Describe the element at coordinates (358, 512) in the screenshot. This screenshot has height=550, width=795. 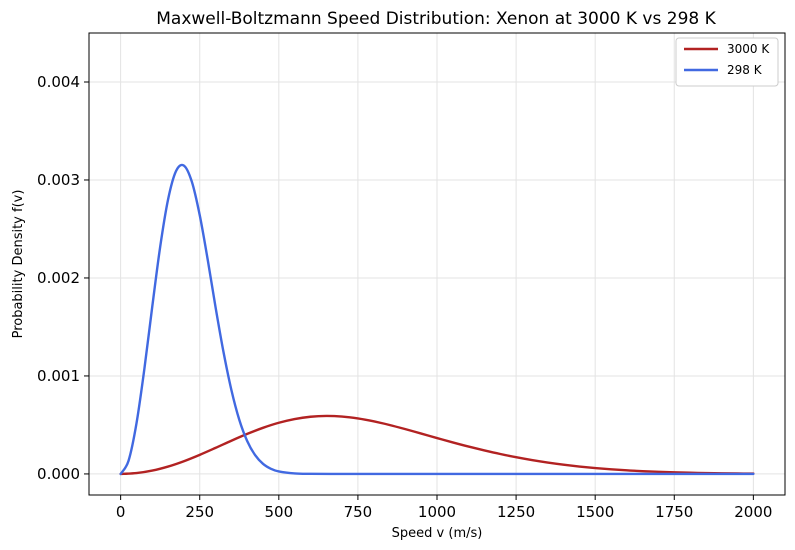
I see `x-tick-label: 750` at that location.